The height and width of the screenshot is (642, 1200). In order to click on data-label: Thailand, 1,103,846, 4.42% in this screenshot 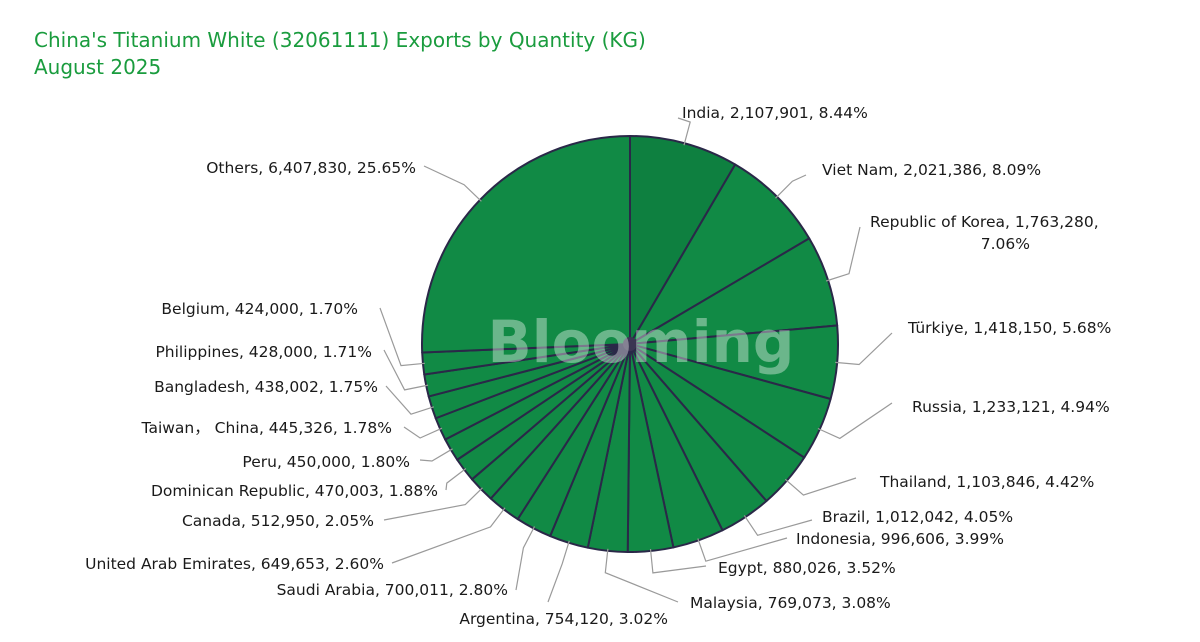, I will do `click(986, 482)`.